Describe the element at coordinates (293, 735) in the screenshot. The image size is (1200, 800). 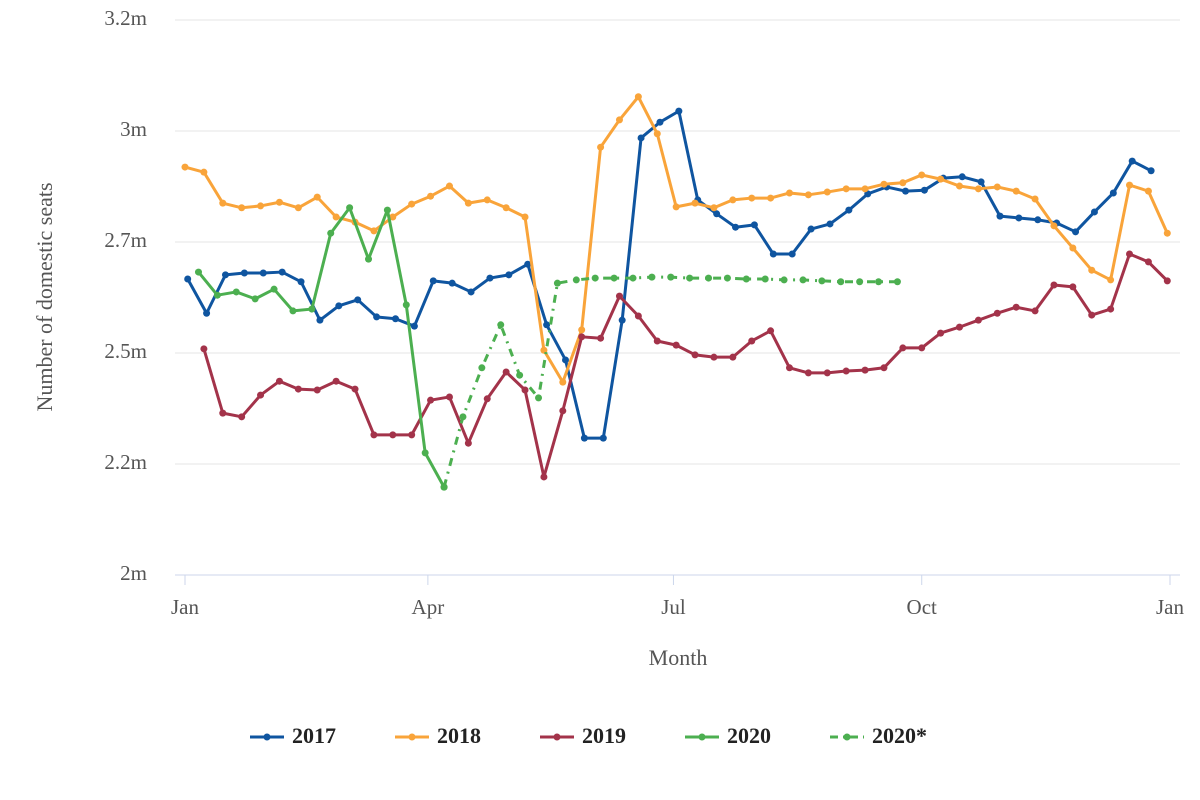
I see `legend-item: 2017` at that location.